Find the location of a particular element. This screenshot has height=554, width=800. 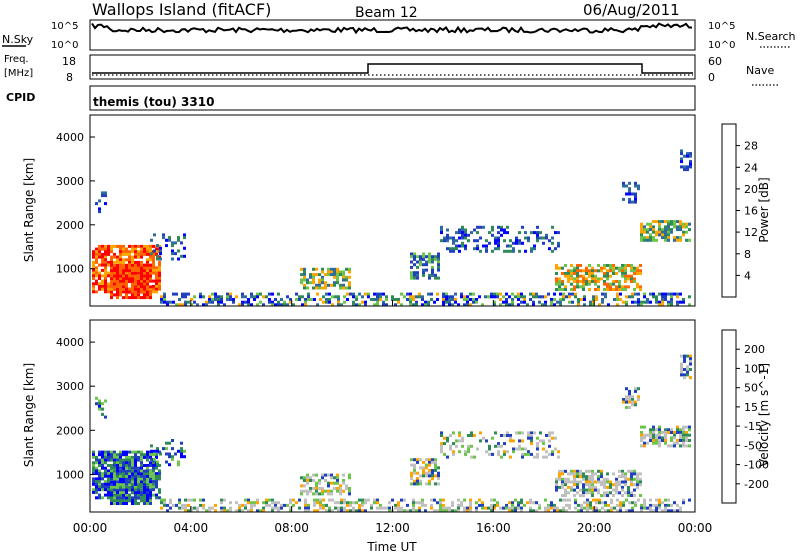

nave-tick-top: 60 is located at coordinates (715, 61).